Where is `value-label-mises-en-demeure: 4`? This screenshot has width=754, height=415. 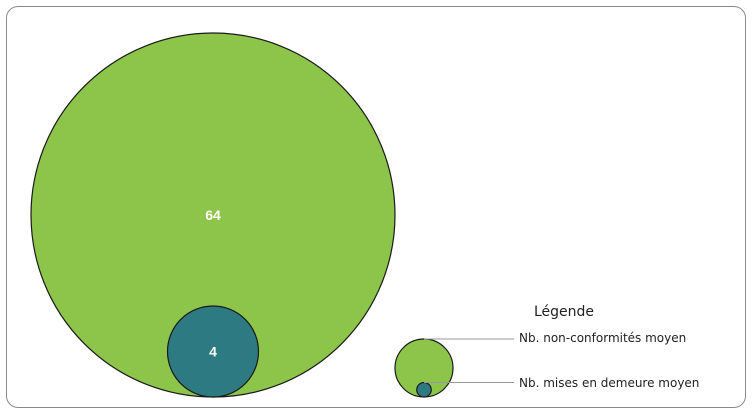 value-label-mises-en-demeure: 4 is located at coordinates (213, 352).